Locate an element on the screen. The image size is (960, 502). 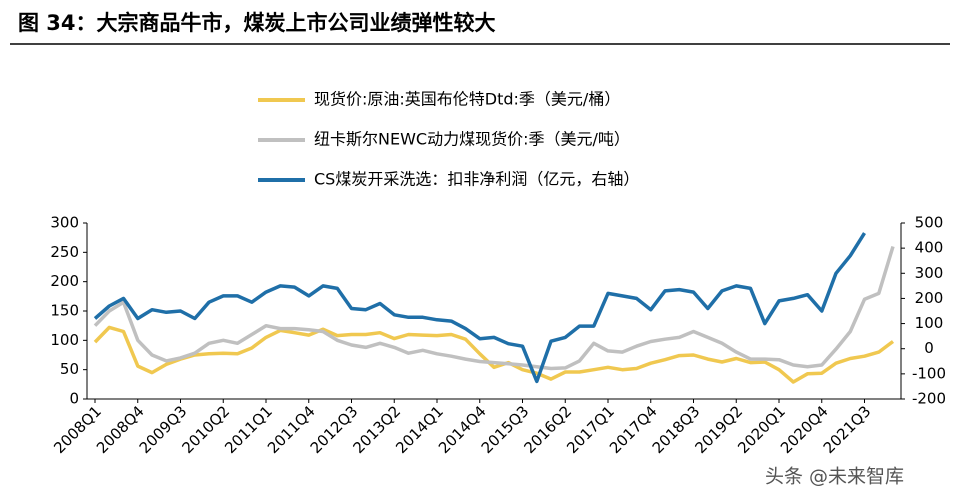
y2-tick-label: 400 is located at coordinates (929, 248).